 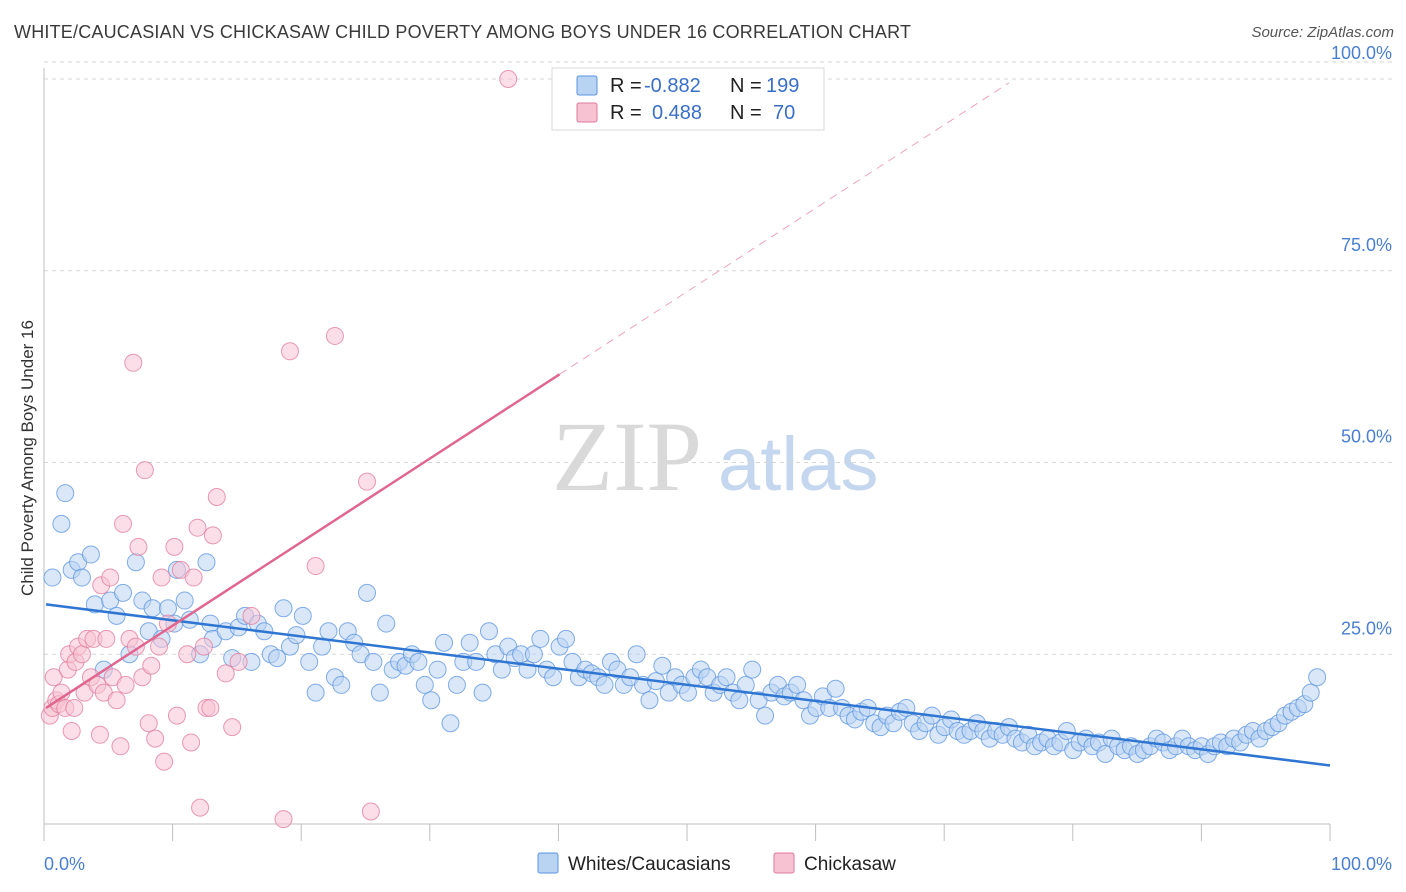 What do you see at coordinates (649, 864) in the screenshot?
I see `bottom-legend-label-whites: Whites/Caucasians` at bounding box center [649, 864].